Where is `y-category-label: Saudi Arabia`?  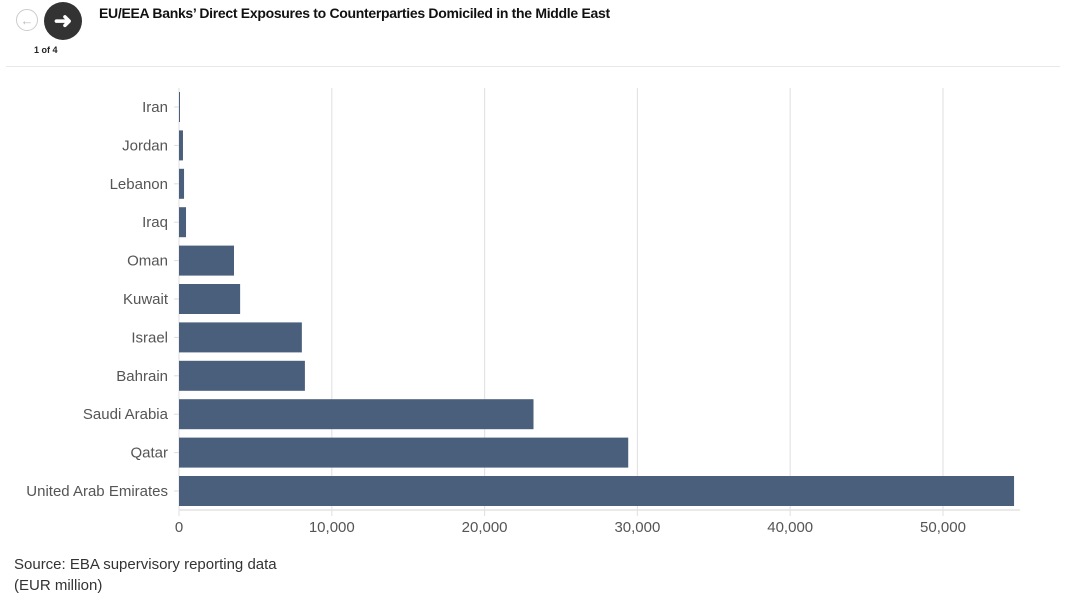
y-category-label: Saudi Arabia is located at coordinates (126, 414).